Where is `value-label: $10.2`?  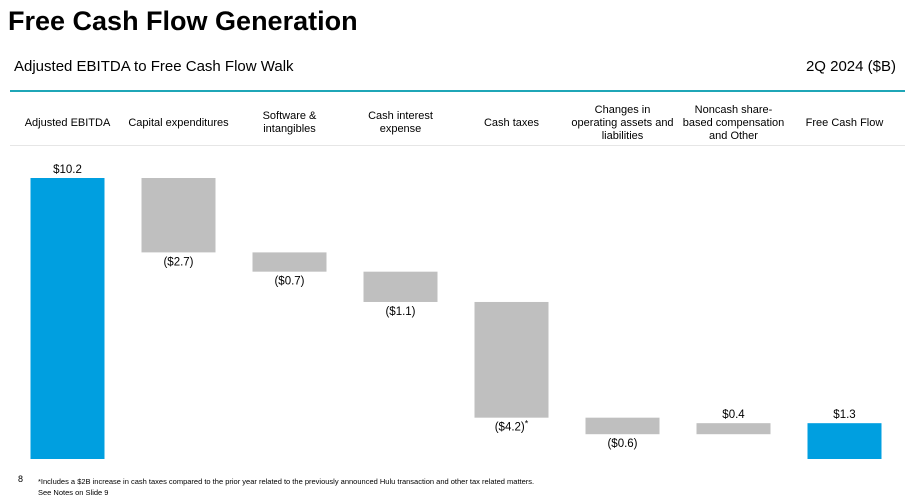 value-label: $10.2 is located at coordinates (67, 170).